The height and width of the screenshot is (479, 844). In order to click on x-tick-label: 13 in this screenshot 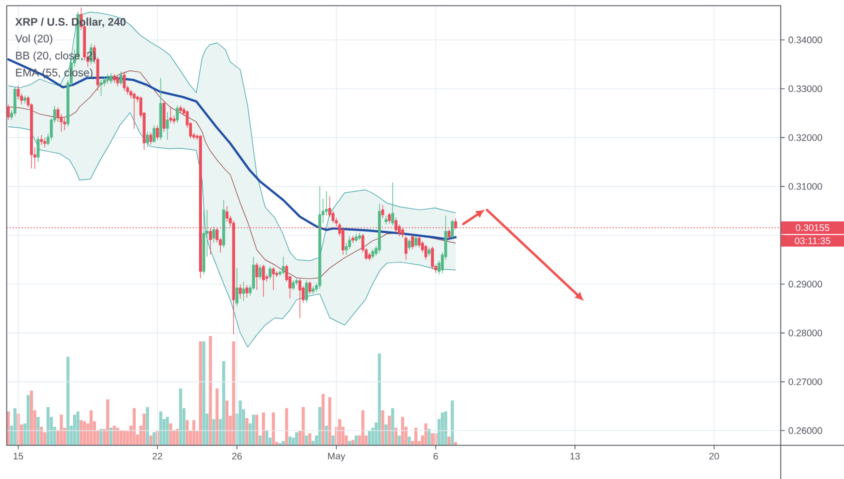, I will do `click(575, 456)`.